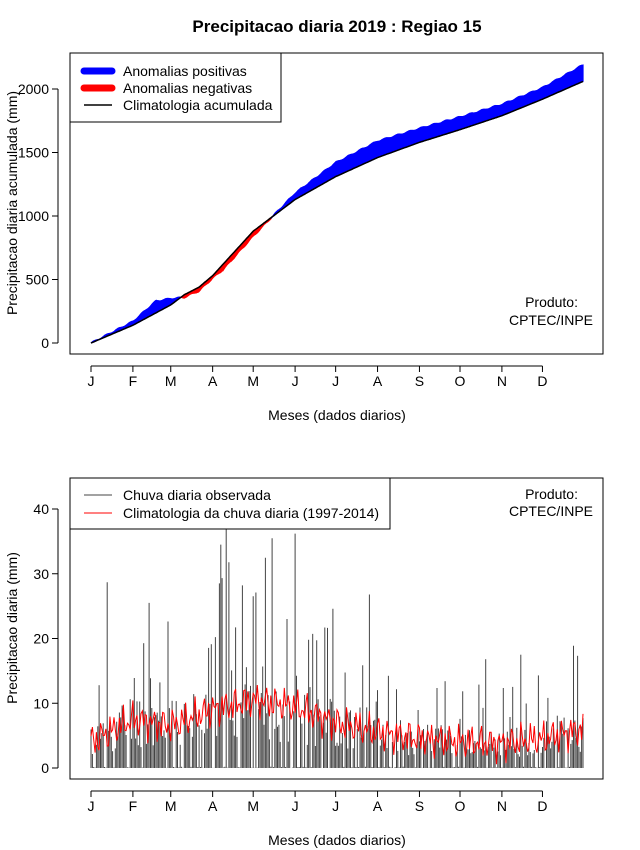 The image size is (640, 850). I want to click on figure-title: Precipitacao diaria 2019 : Regiao 15, so click(336, 26).